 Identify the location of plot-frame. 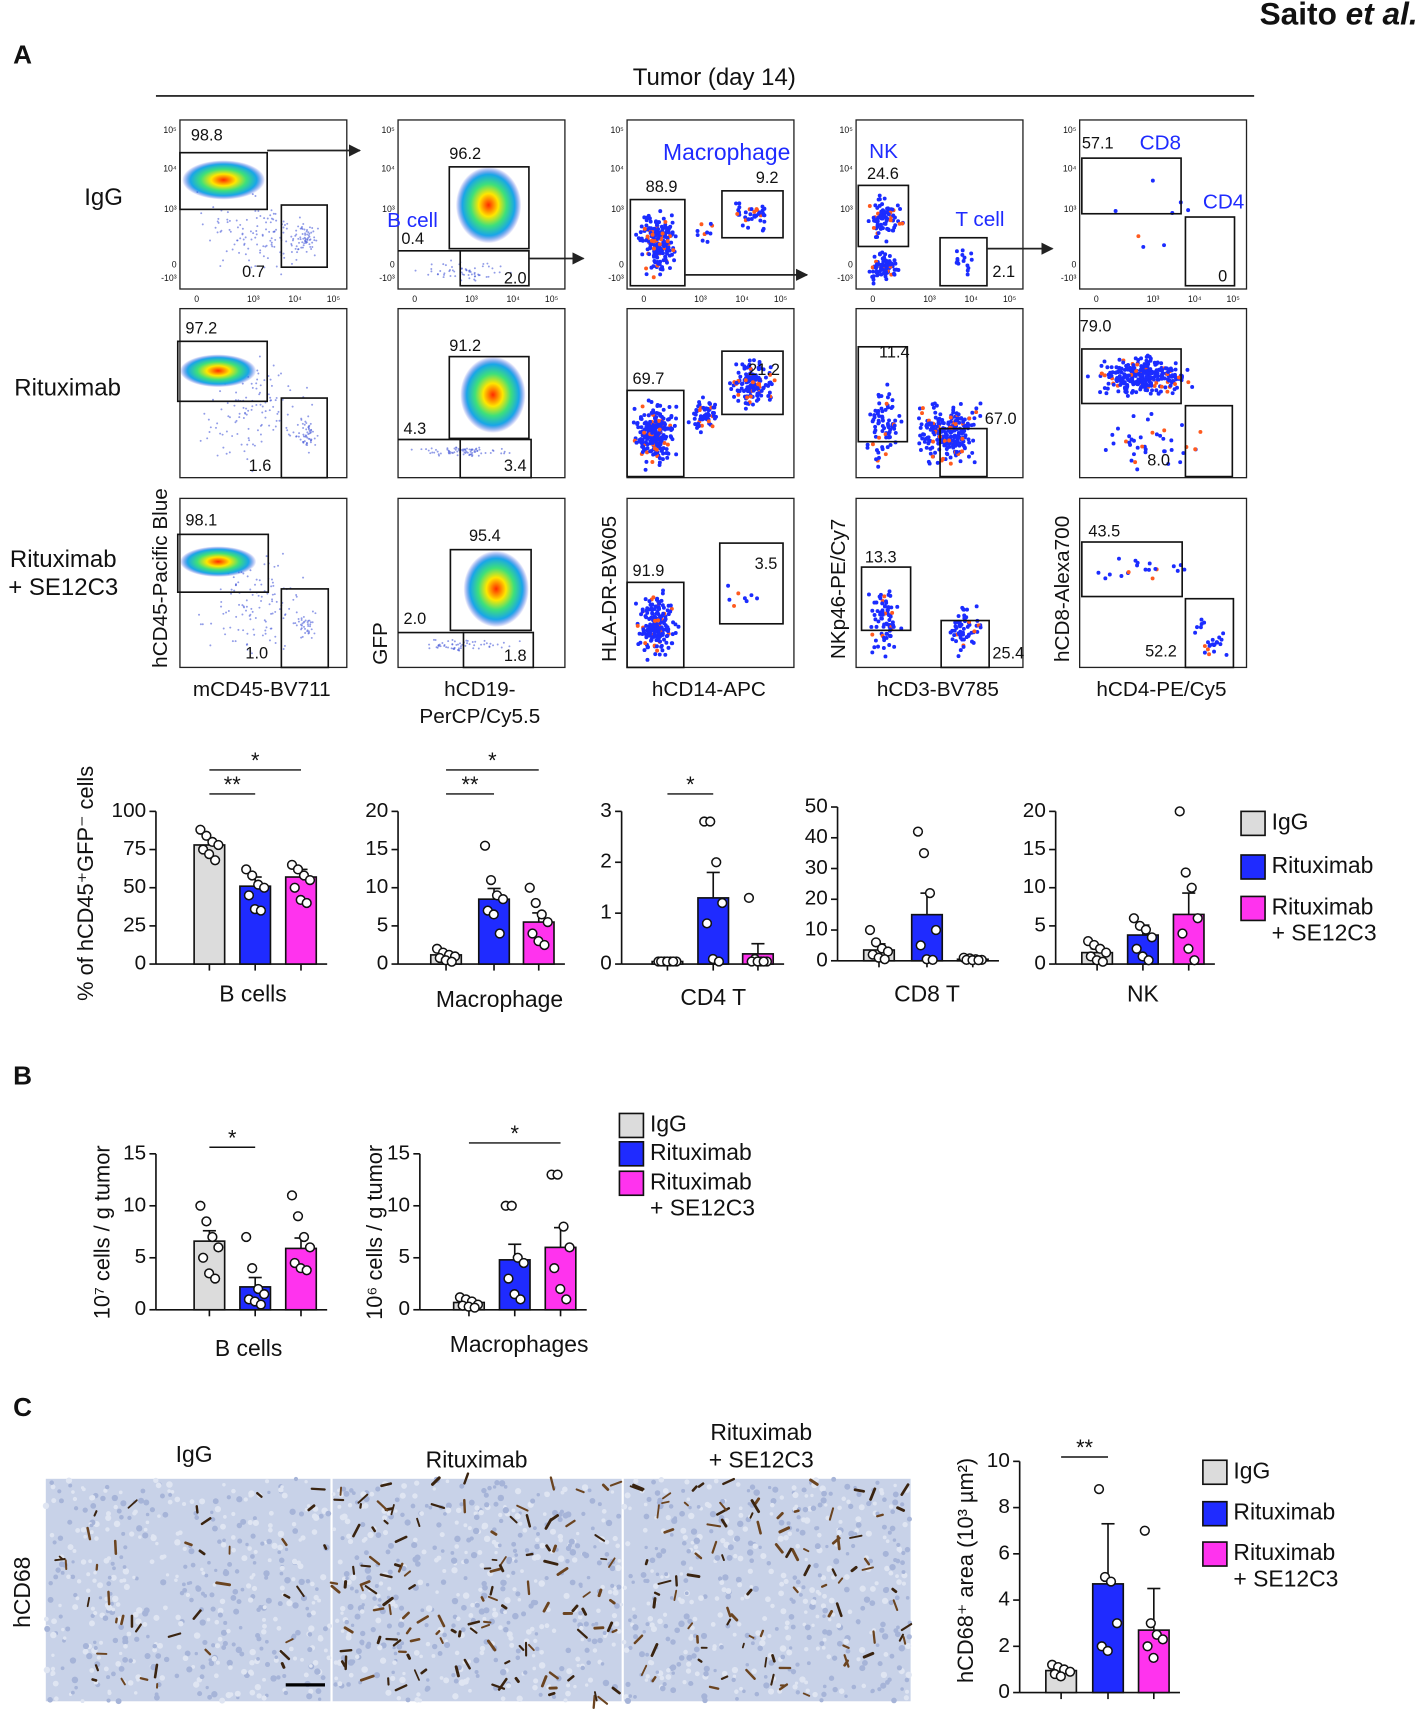
(1163, 204).